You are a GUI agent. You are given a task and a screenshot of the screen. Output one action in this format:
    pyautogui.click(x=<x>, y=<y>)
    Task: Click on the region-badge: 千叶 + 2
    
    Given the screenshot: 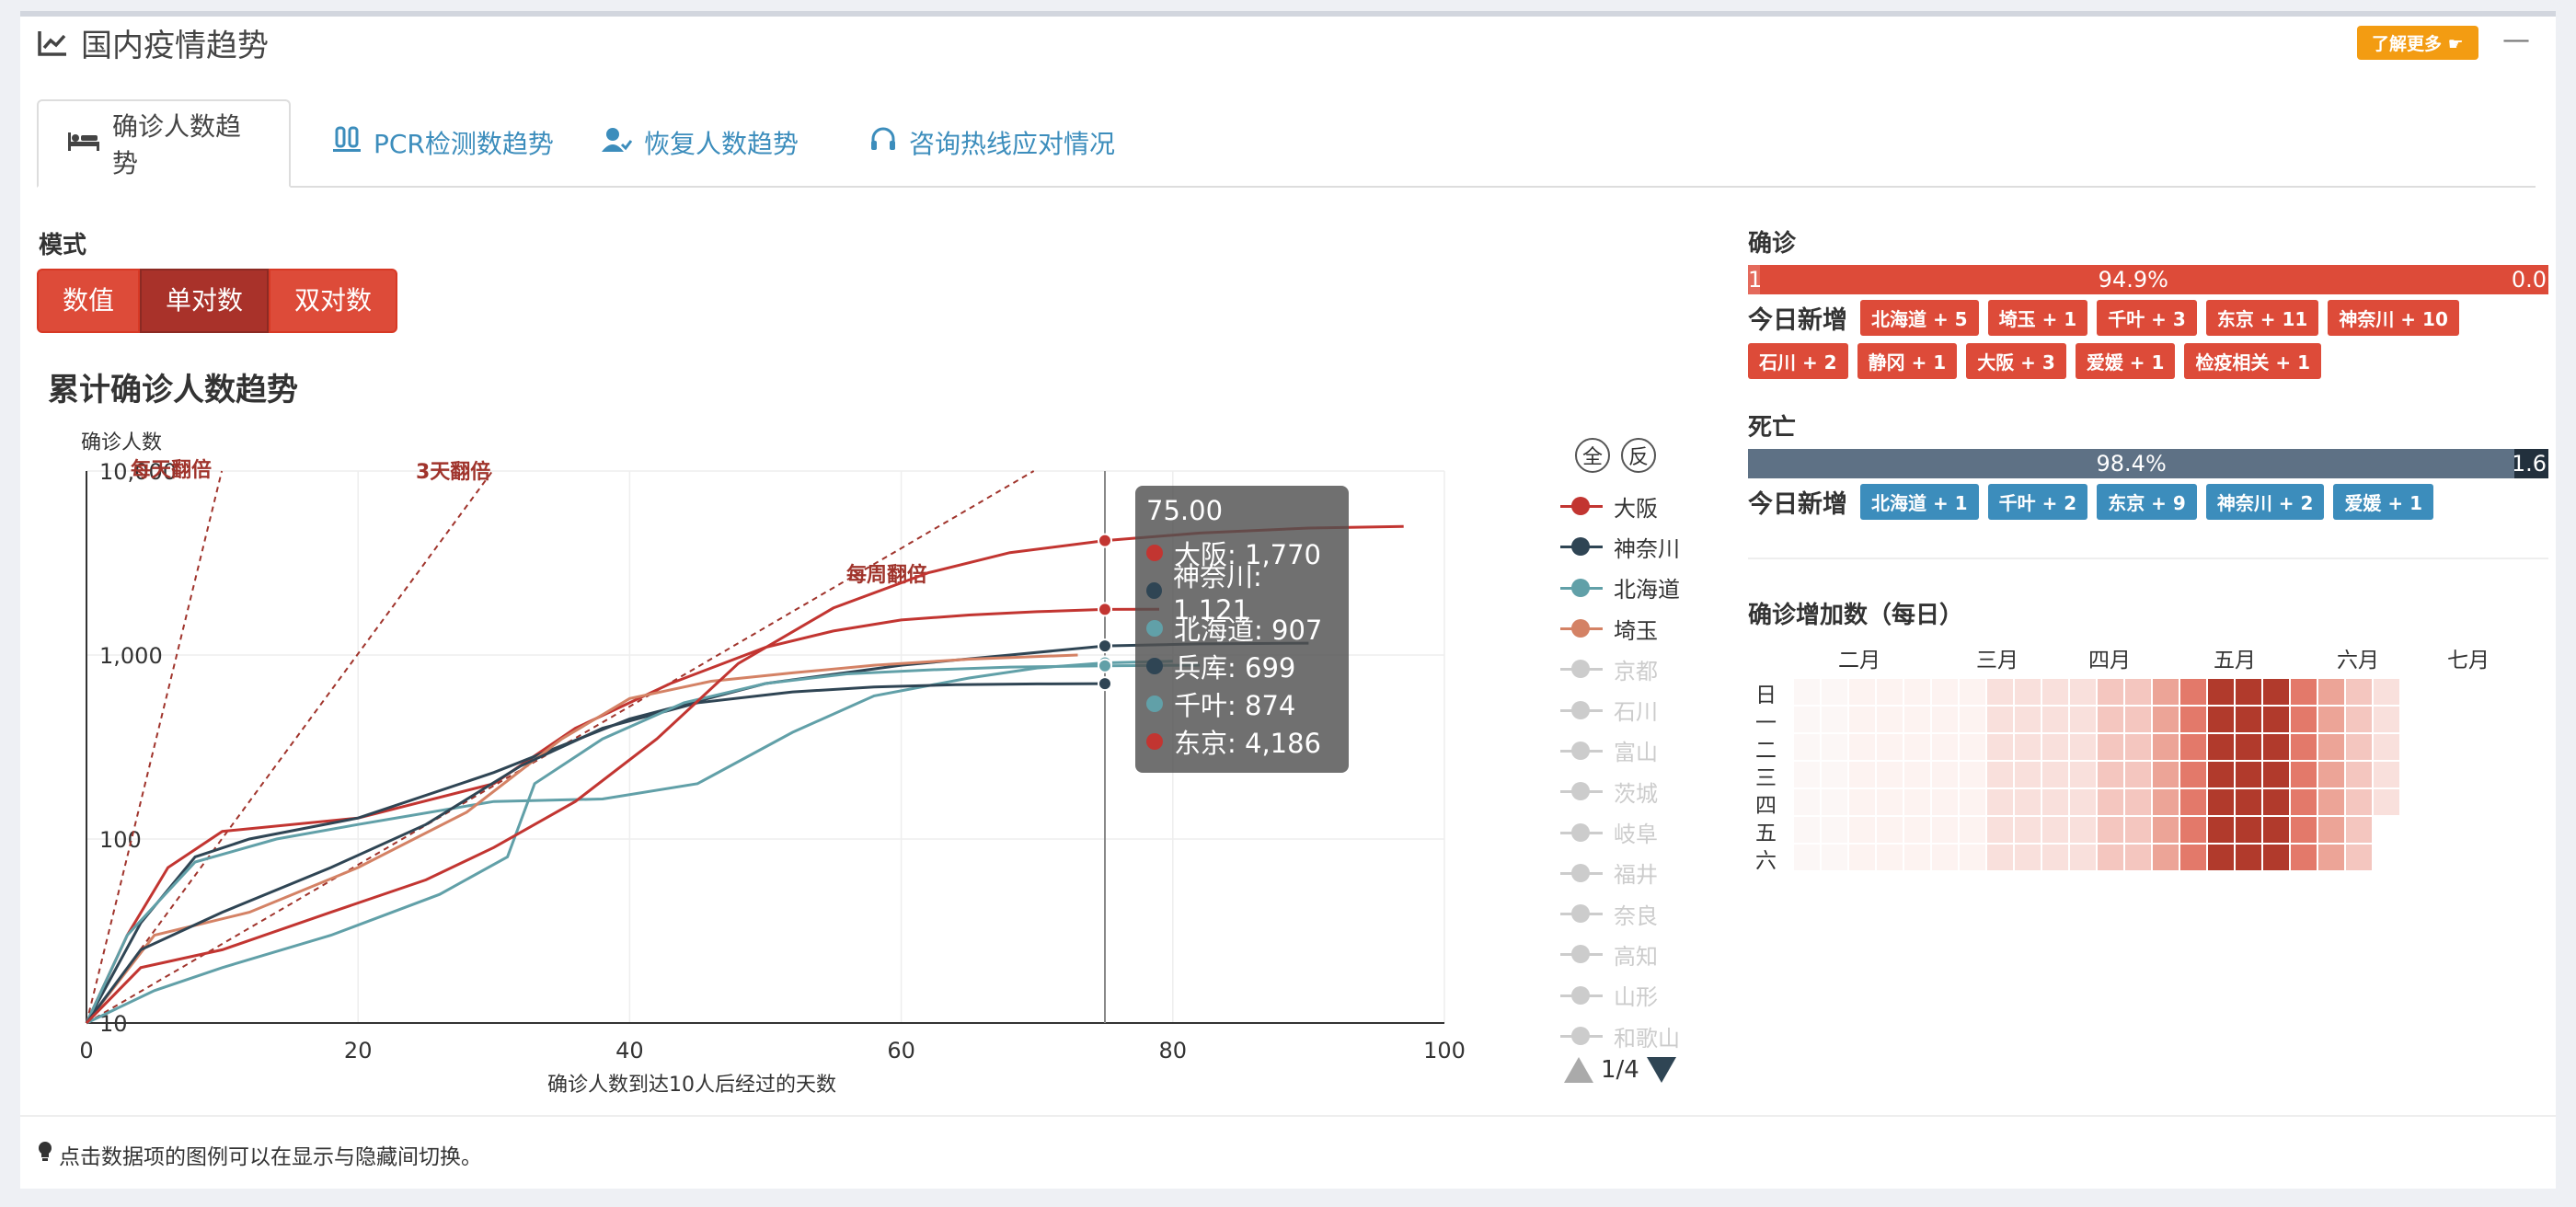 What is the action you would take?
    pyautogui.click(x=2037, y=502)
    